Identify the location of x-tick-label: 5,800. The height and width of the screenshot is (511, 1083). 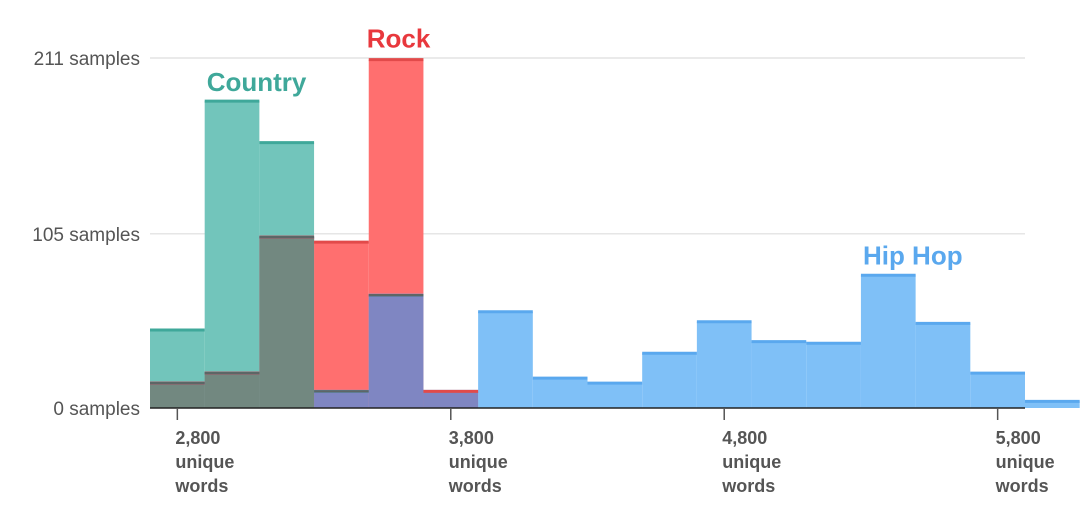
(1018, 438).